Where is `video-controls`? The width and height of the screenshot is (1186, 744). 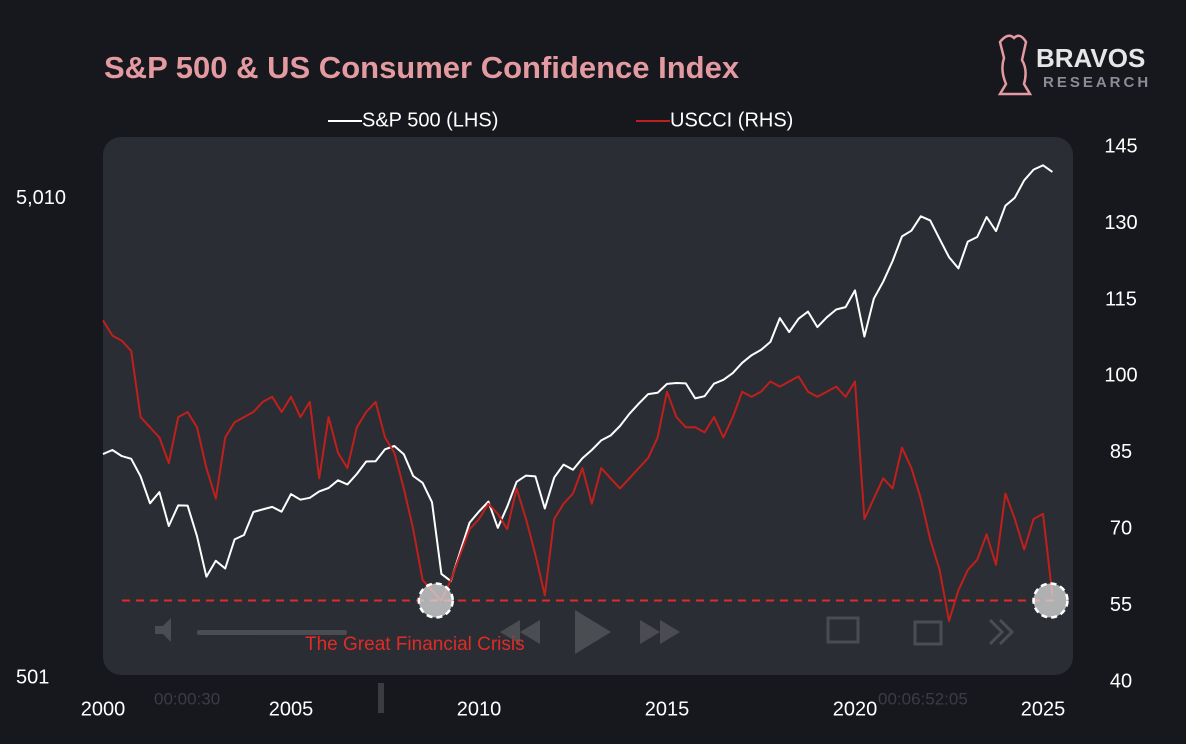 video-controls is located at coordinates (585, 661).